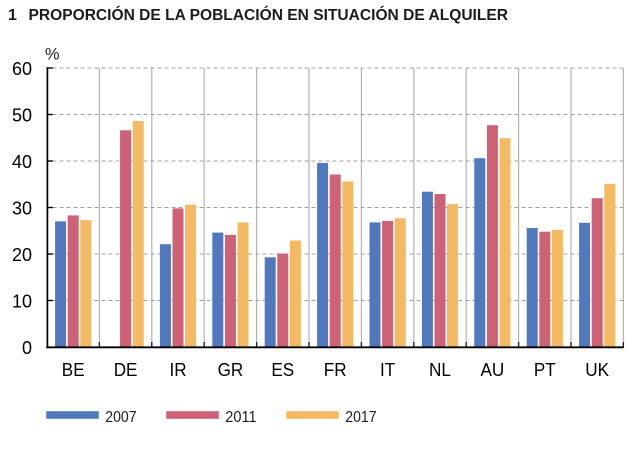  What do you see at coordinates (440, 370) in the screenshot?
I see `svg-text: NL` at bounding box center [440, 370].